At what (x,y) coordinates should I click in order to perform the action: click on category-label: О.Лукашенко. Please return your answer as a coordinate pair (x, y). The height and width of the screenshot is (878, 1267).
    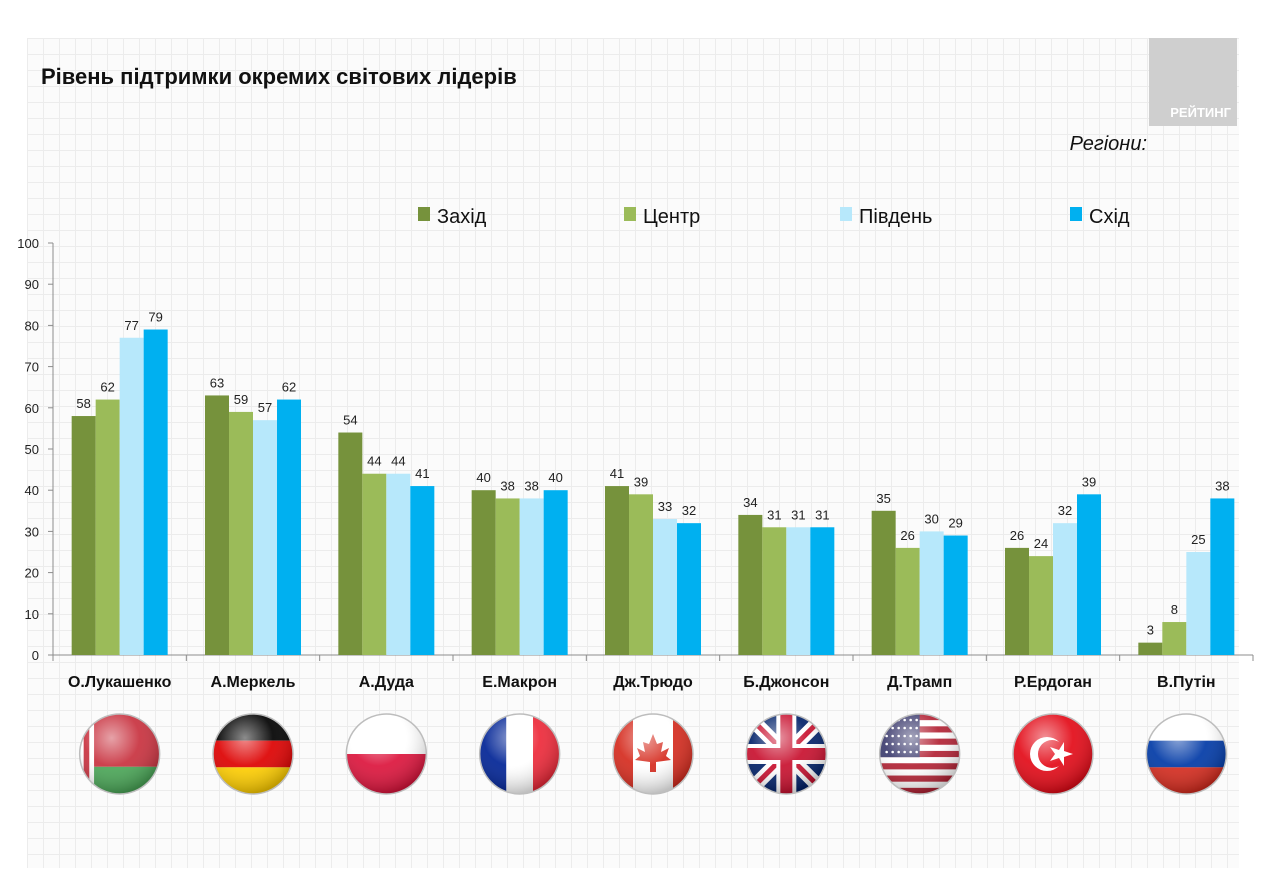
    Looking at the image, I should click on (120, 682).